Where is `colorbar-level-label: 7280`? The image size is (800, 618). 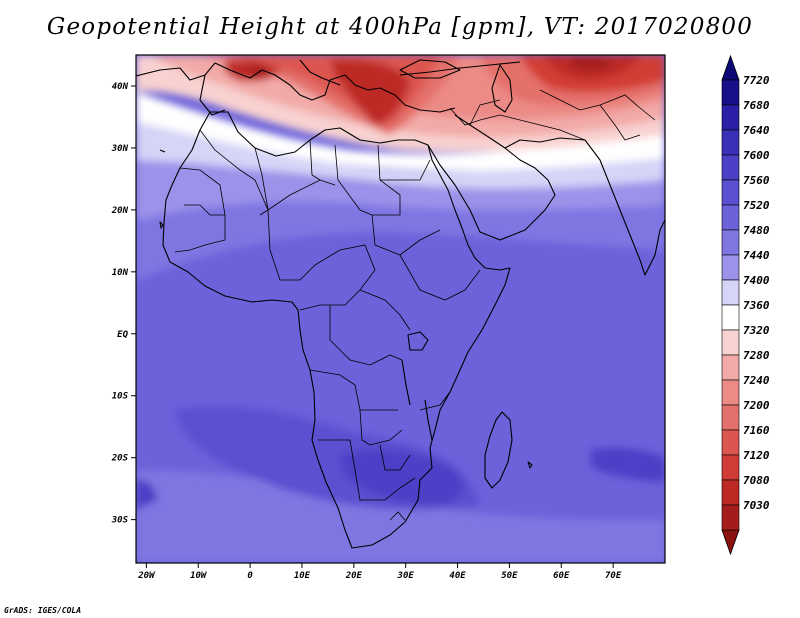
colorbar-level-label: 7280 is located at coordinates (756, 355).